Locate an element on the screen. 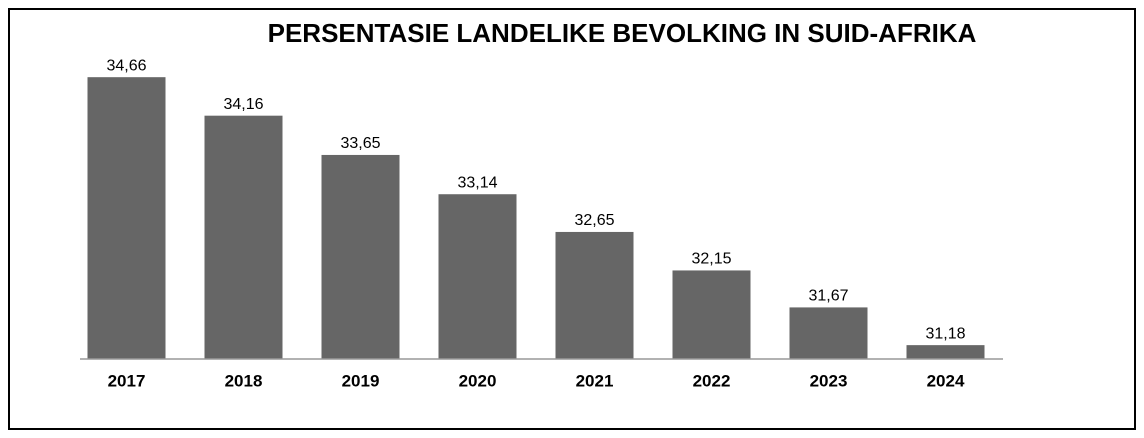 The image size is (1144, 438). data-label: 33,65 is located at coordinates (360, 143).